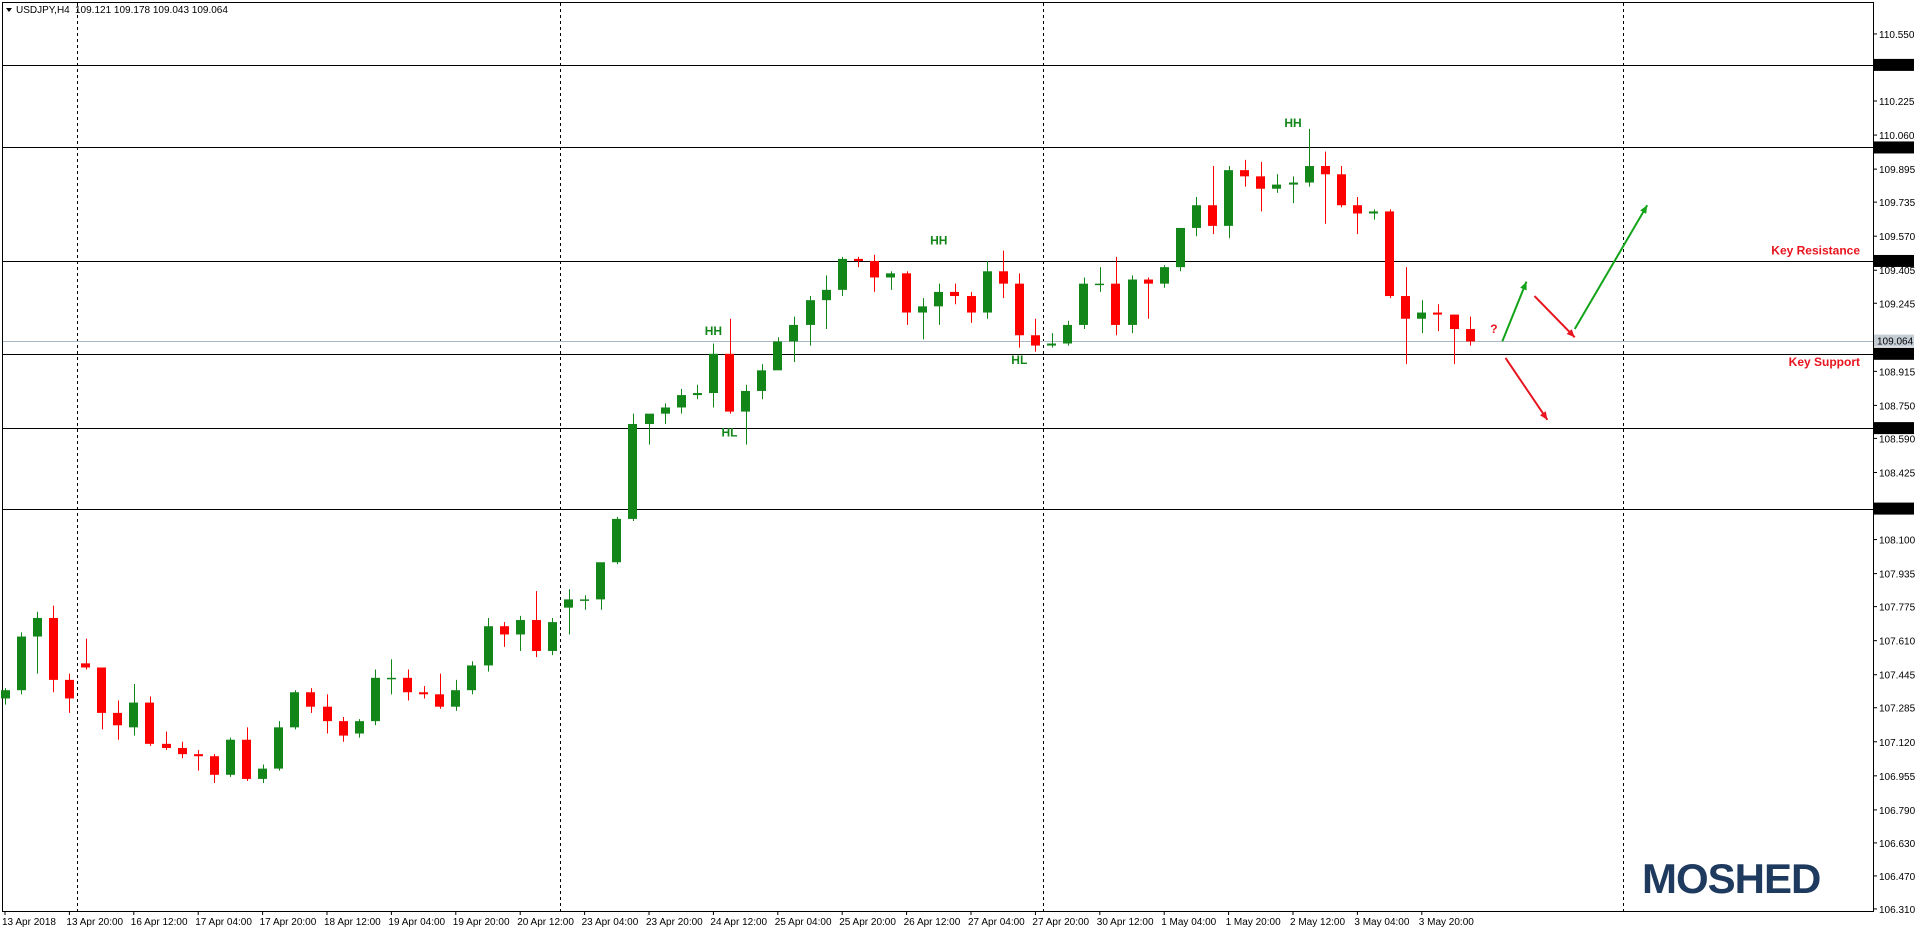  Describe the element at coordinates (1897, 676) in the screenshot. I see `price-tick-label: 107.445` at that location.